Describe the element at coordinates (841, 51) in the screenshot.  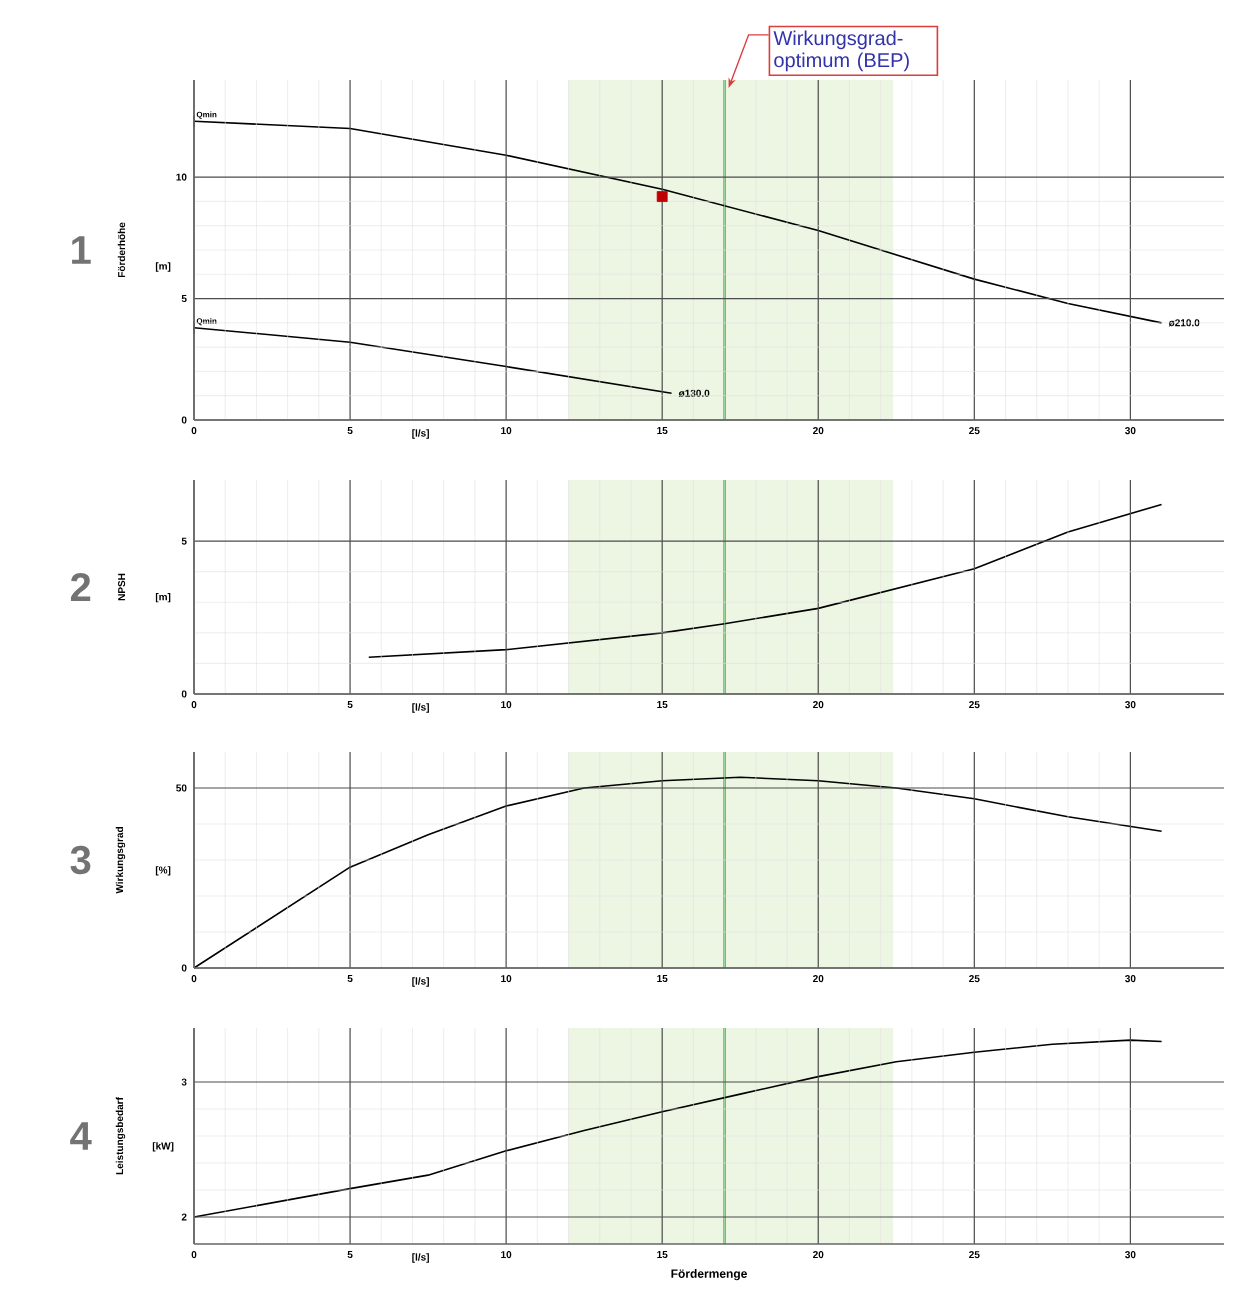
I see `ref-line-label: Wirkungsgrad-optimum (BEP)` at that location.